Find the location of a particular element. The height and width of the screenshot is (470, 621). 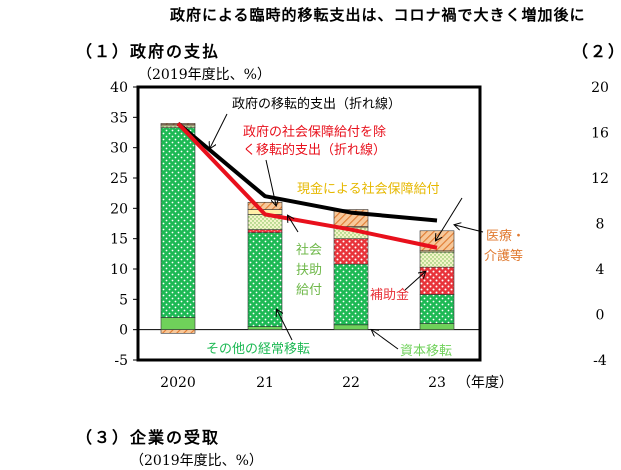

right-y-tick-label: 20 is located at coordinates (600, 88).